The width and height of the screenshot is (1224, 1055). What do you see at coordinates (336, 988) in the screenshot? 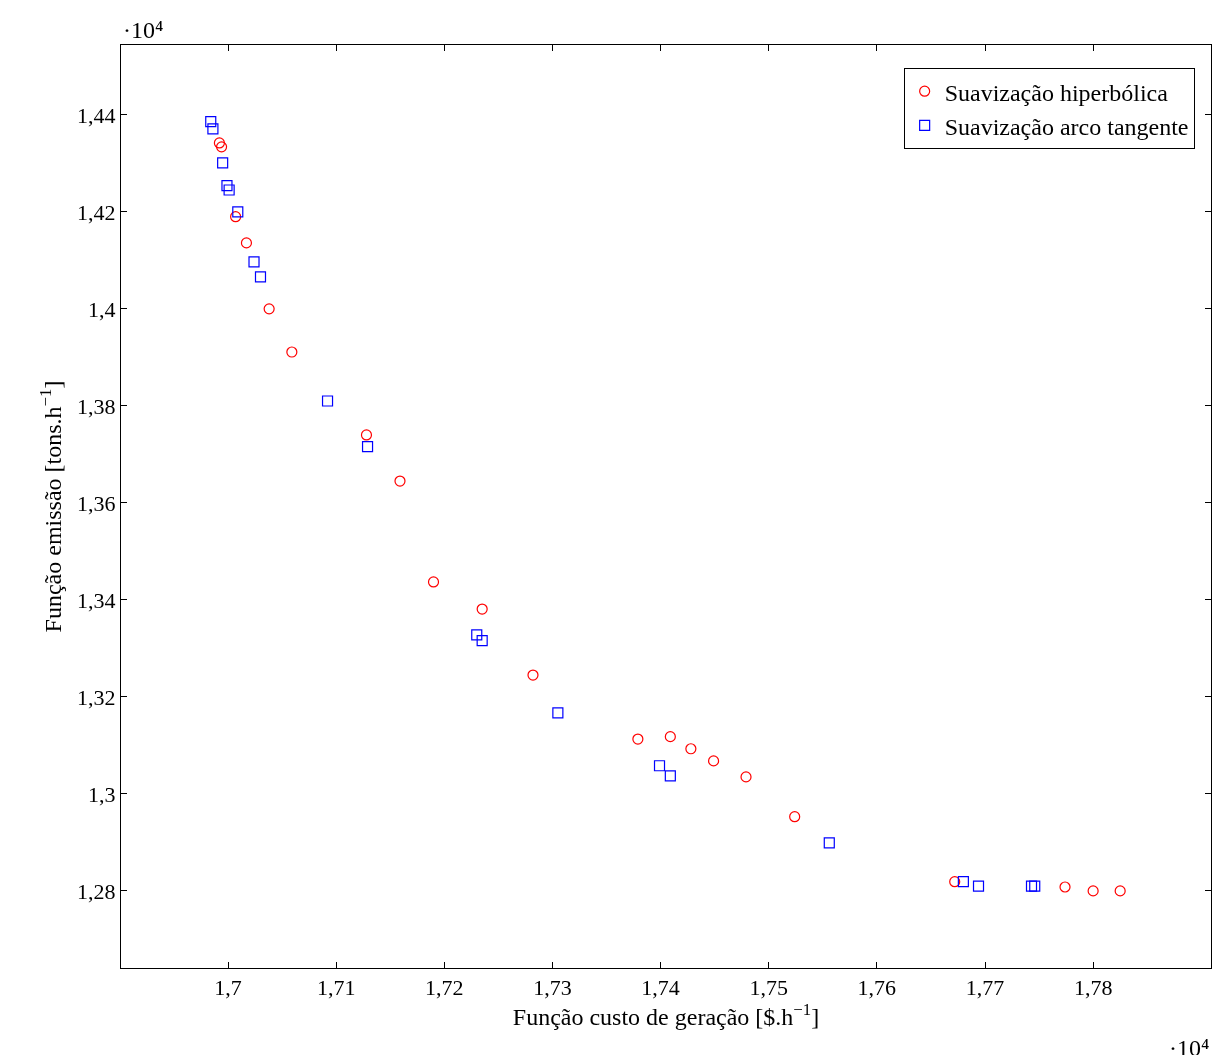
I see `x-tick-label: 1,71` at bounding box center [336, 988].